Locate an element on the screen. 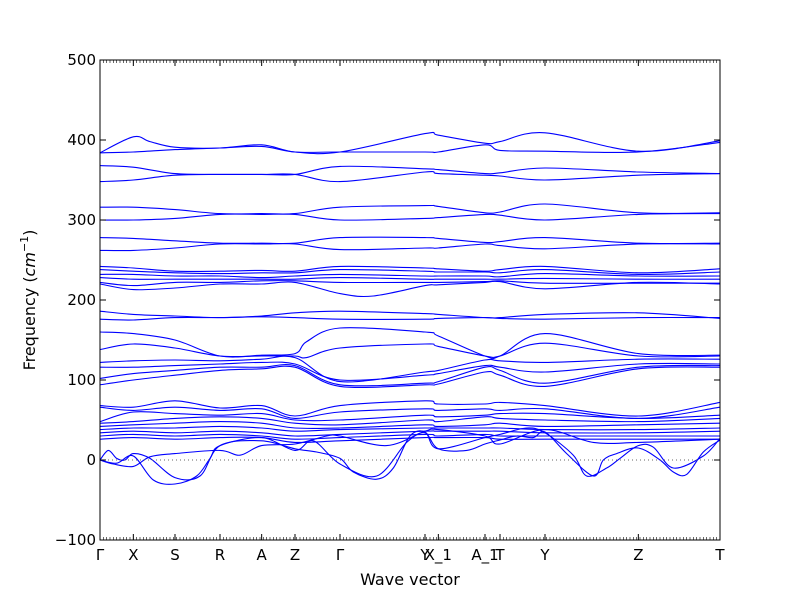 Image resolution: width=800 pixels, height=604 pixels. y-axis-label-main: Frequency ( is located at coordinates (29, 323).